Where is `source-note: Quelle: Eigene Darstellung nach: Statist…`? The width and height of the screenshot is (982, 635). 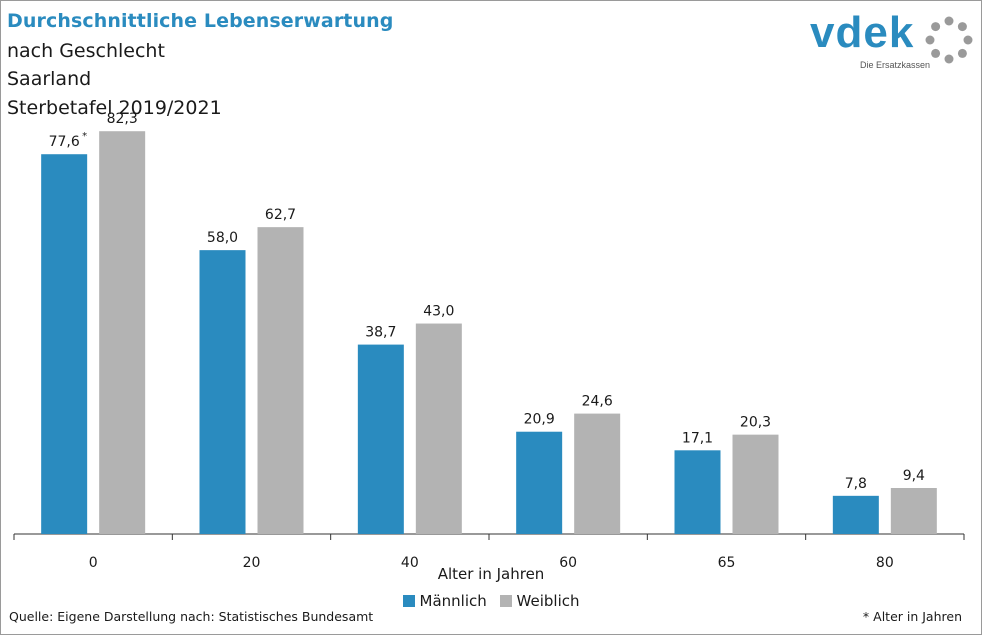 source-note: Quelle: Eigene Darstellung nach: Statist… is located at coordinates (191, 616).